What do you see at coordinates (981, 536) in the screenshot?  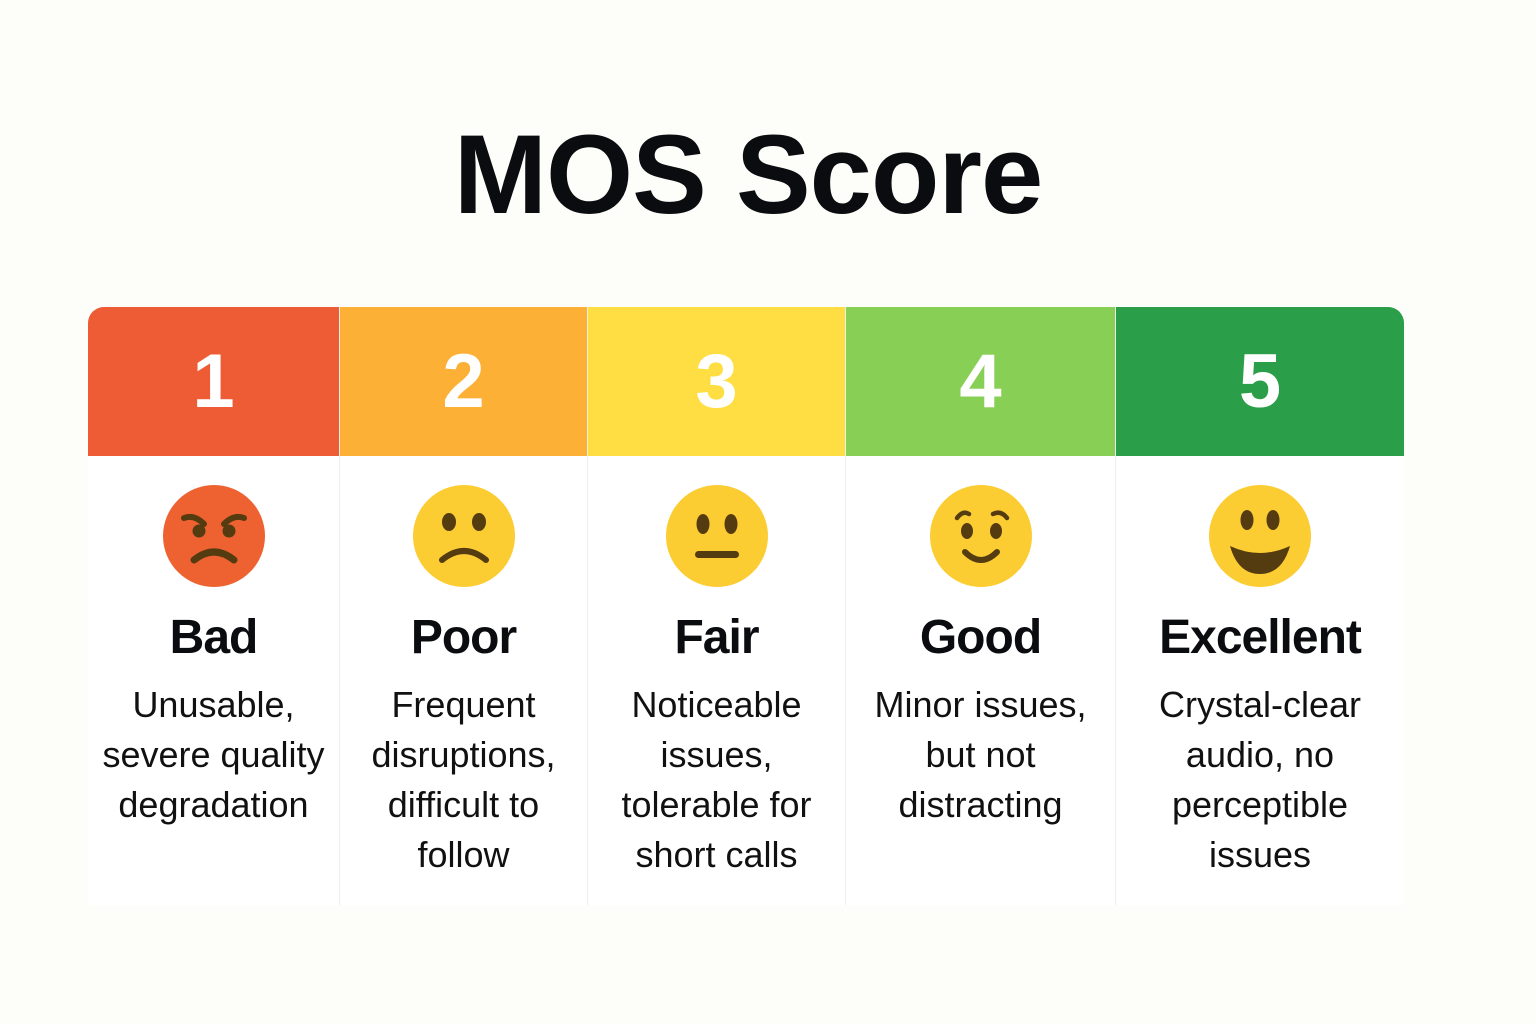 I see `slightly-smiling-face-icon` at bounding box center [981, 536].